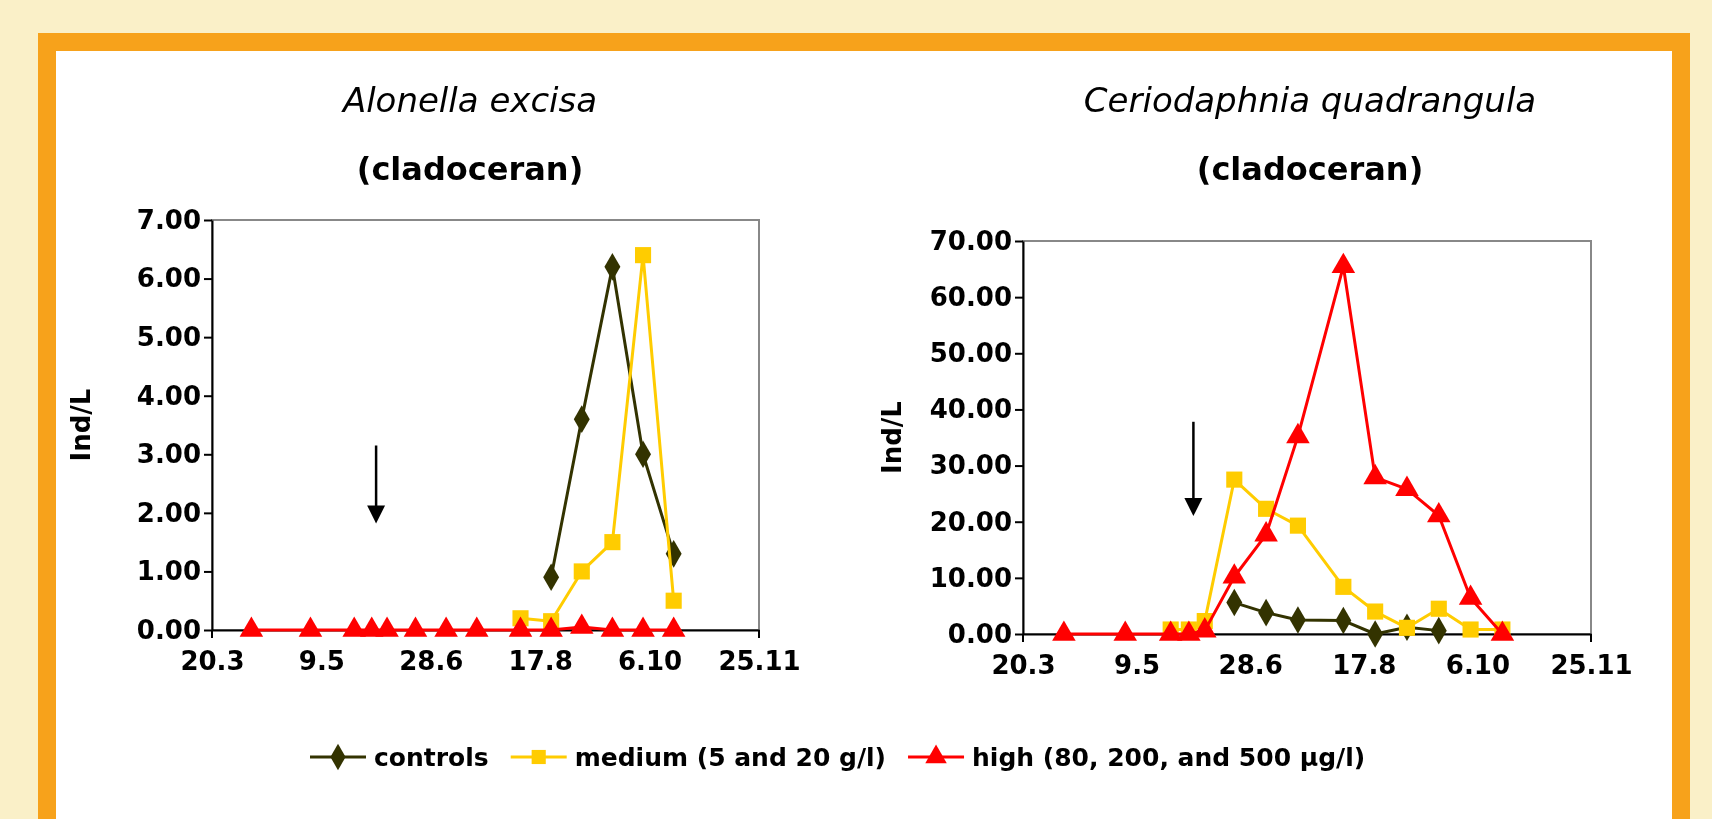 The width and height of the screenshot is (1712, 819). Describe the element at coordinates (970, 240) in the screenshot. I see `y-tick-label: 70.00` at that location.